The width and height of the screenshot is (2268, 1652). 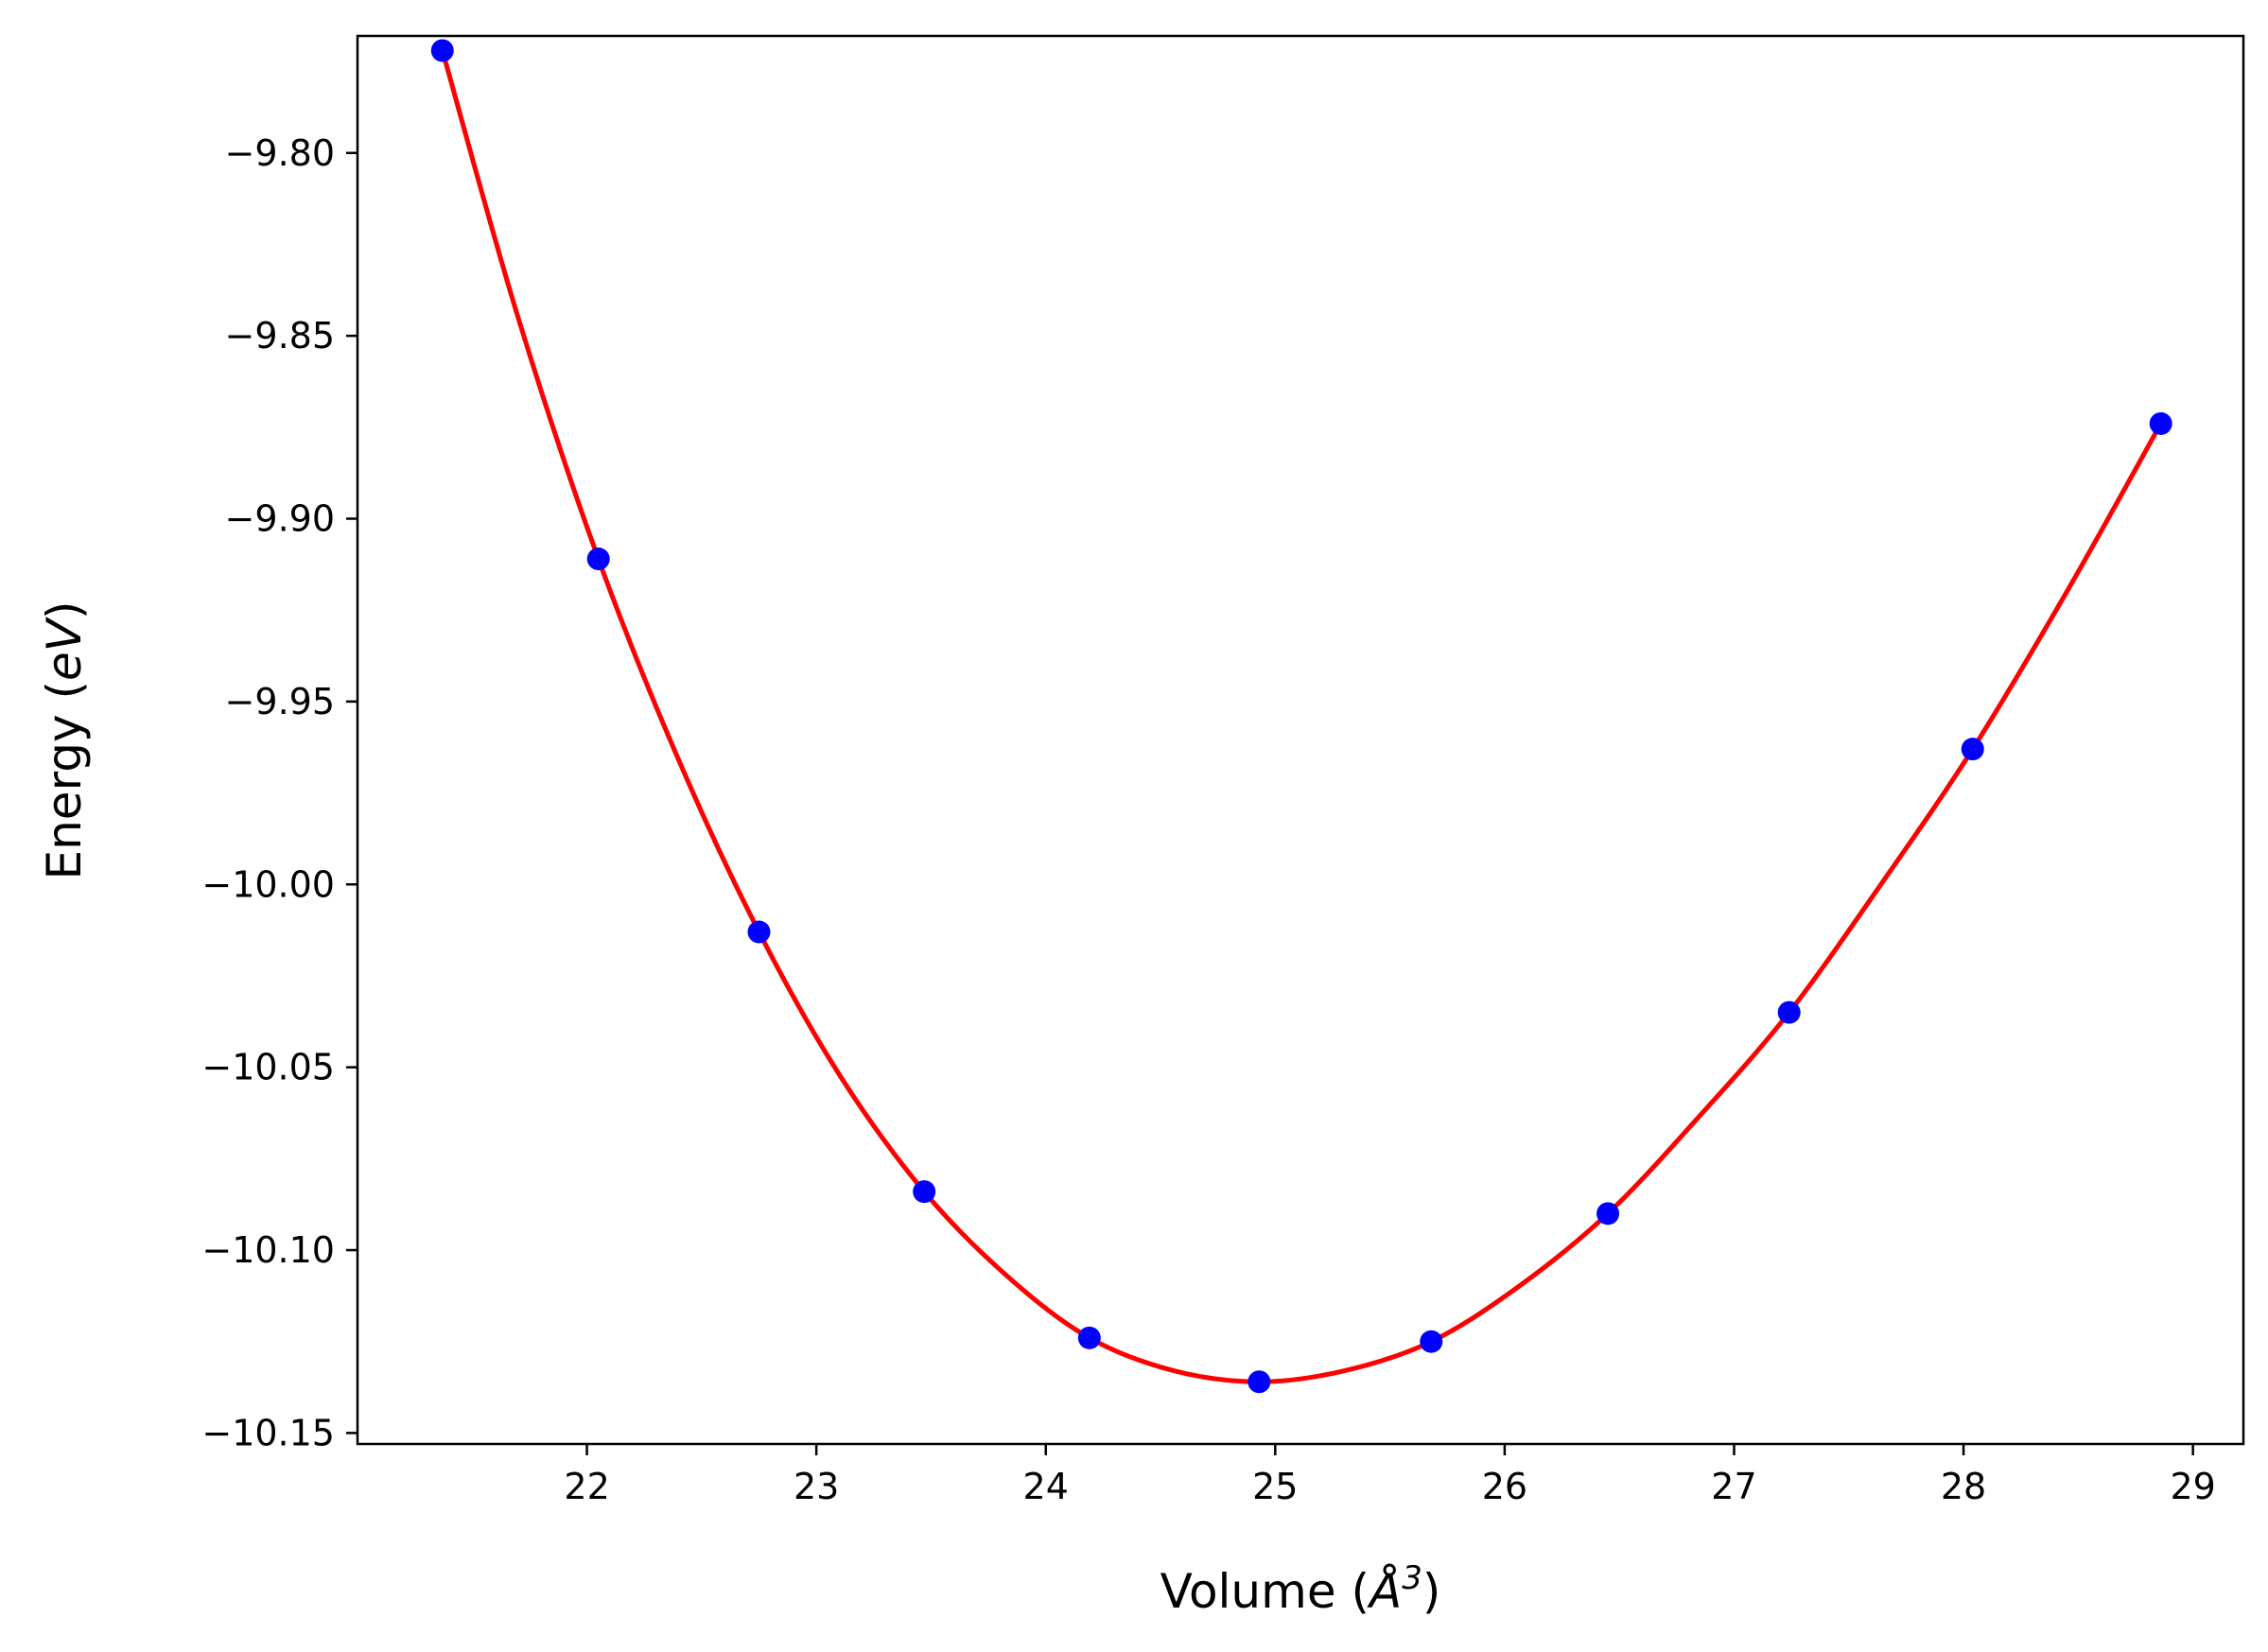 What do you see at coordinates (1431, 1591) in the screenshot?
I see `x-axis-title-close: )` at bounding box center [1431, 1591].